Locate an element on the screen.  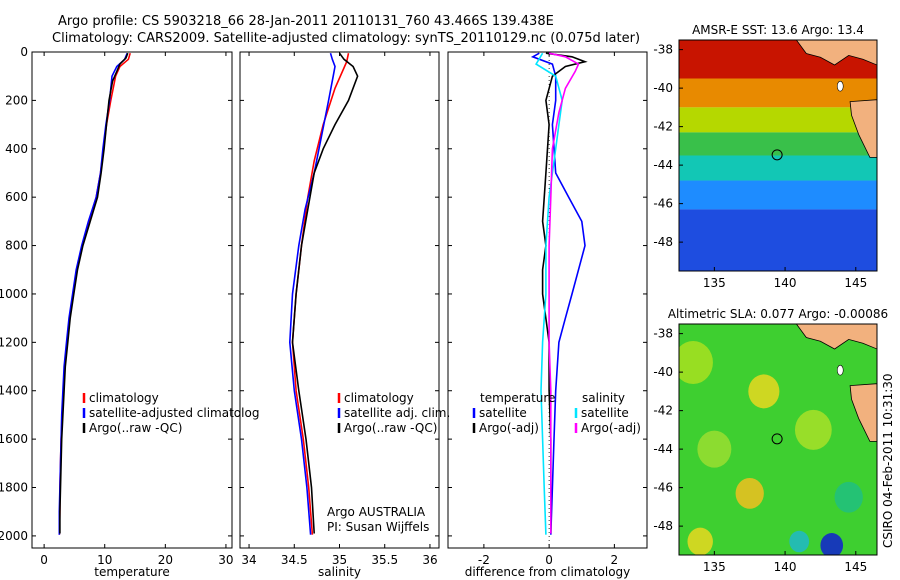
y-tick-label: 600 is located at coordinates (16, 197).